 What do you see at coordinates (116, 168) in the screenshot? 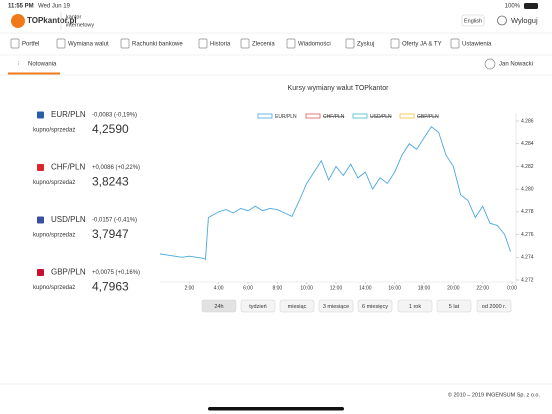
I see `change: +0,0086 (+0,22%)` at bounding box center [116, 168].